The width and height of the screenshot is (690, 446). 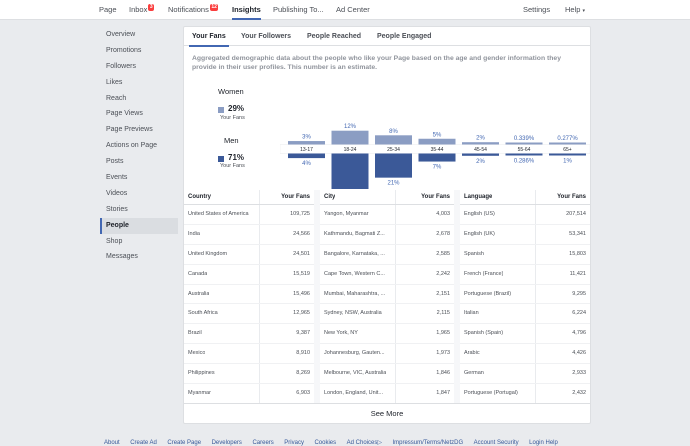 What do you see at coordinates (139, 225) in the screenshot?
I see `sidebar-item-people: People` at bounding box center [139, 225].